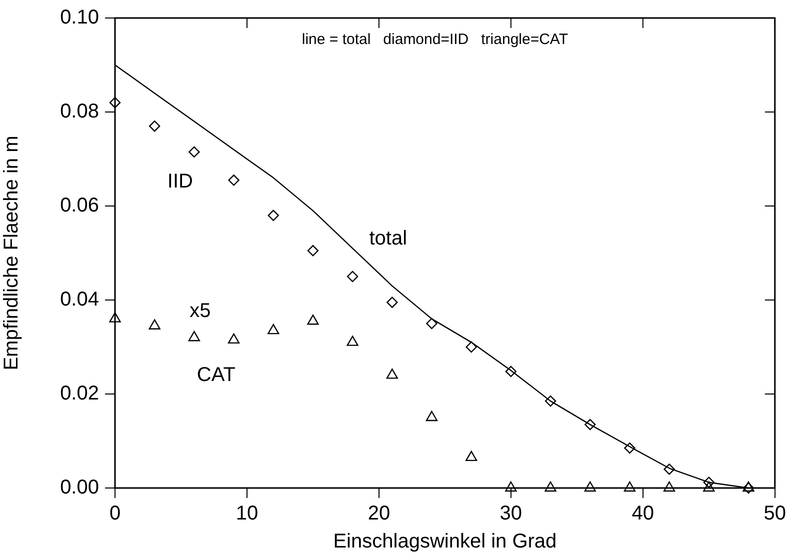  I want to click on x-tick-label: 40, so click(643, 513).